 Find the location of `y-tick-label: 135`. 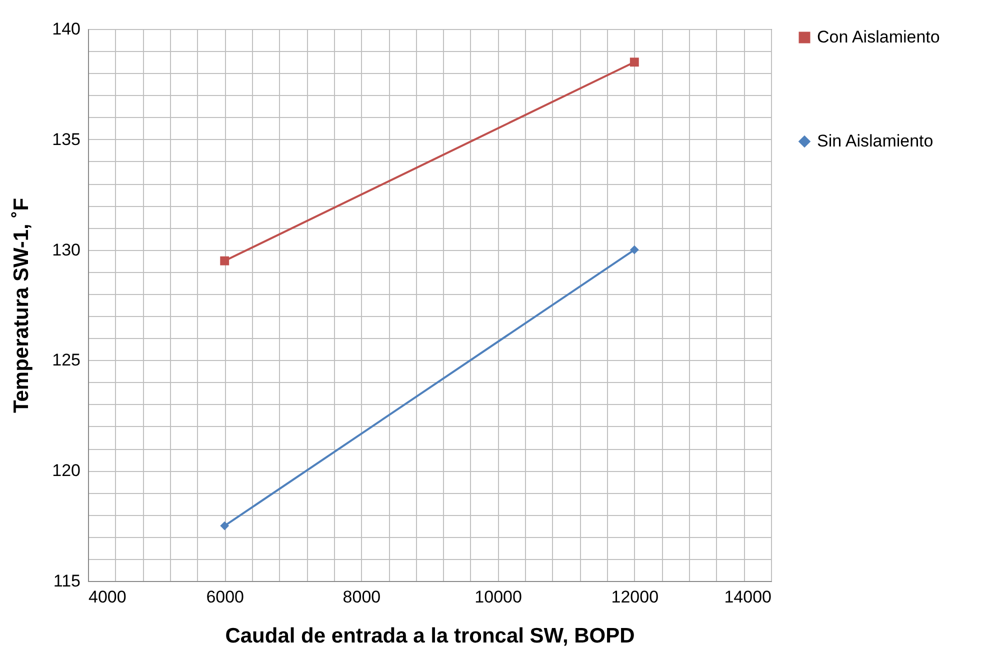

y-tick-label: 135 is located at coordinates (66, 139).